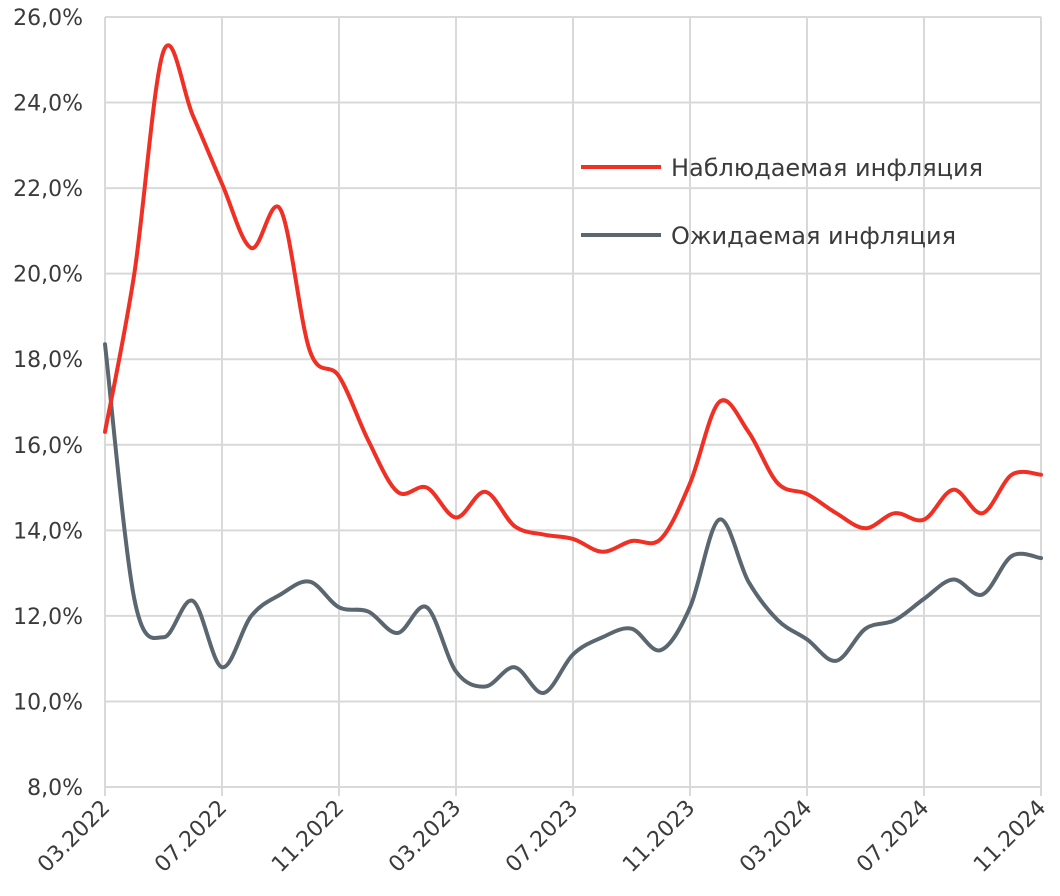 Image resolution: width=1060 pixels, height=896 pixels. What do you see at coordinates (48, 189) in the screenshot?
I see `y-tick-label: 22,0%` at bounding box center [48, 189].